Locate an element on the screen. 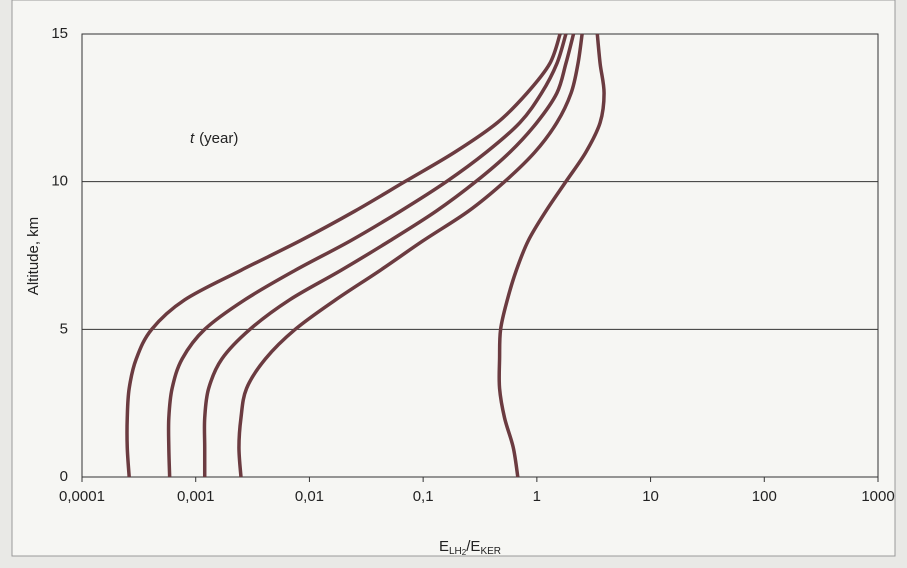  x-tick-label: 1 is located at coordinates (537, 496).